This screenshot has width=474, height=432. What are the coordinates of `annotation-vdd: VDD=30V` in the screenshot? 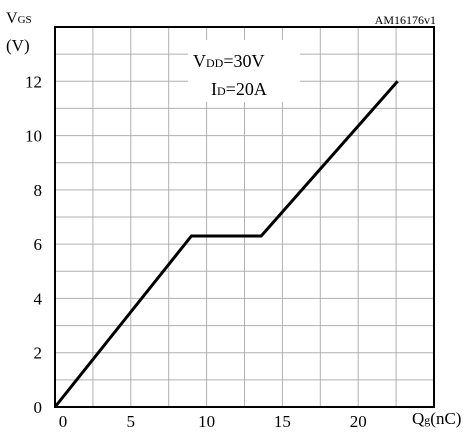 It's located at (229, 61).